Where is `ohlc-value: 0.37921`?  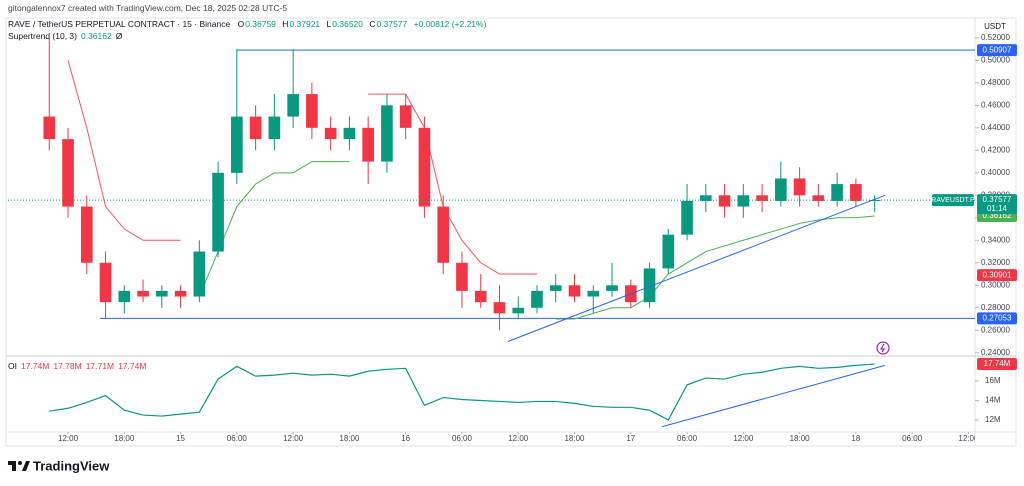
ohlc-value: 0.37921 is located at coordinates (305, 24).